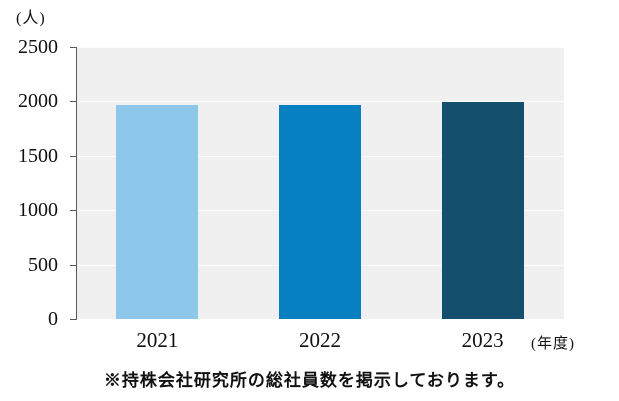  Describe the element at coordinates (482, 340) in the screenshot. I see `x-tick-label-2023: 2023` at that location.